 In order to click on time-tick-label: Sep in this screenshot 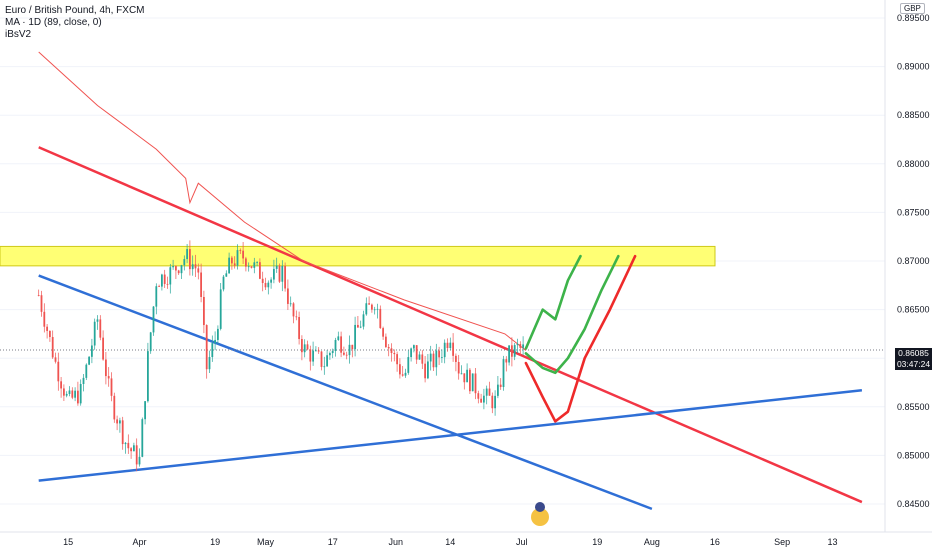, I will do `click(782, 542)`.